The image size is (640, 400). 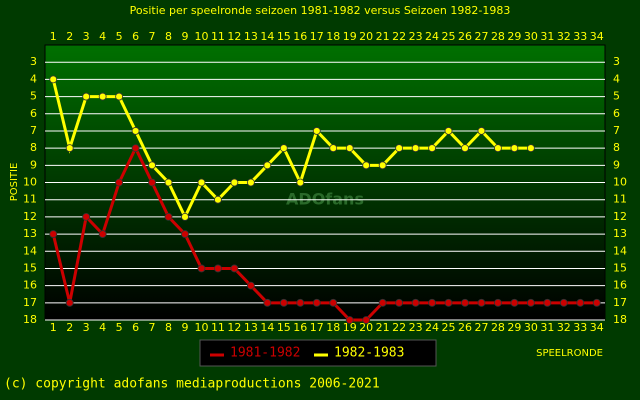 I want to click on x-tick-label-top: 28, so click(x=498, y=36).